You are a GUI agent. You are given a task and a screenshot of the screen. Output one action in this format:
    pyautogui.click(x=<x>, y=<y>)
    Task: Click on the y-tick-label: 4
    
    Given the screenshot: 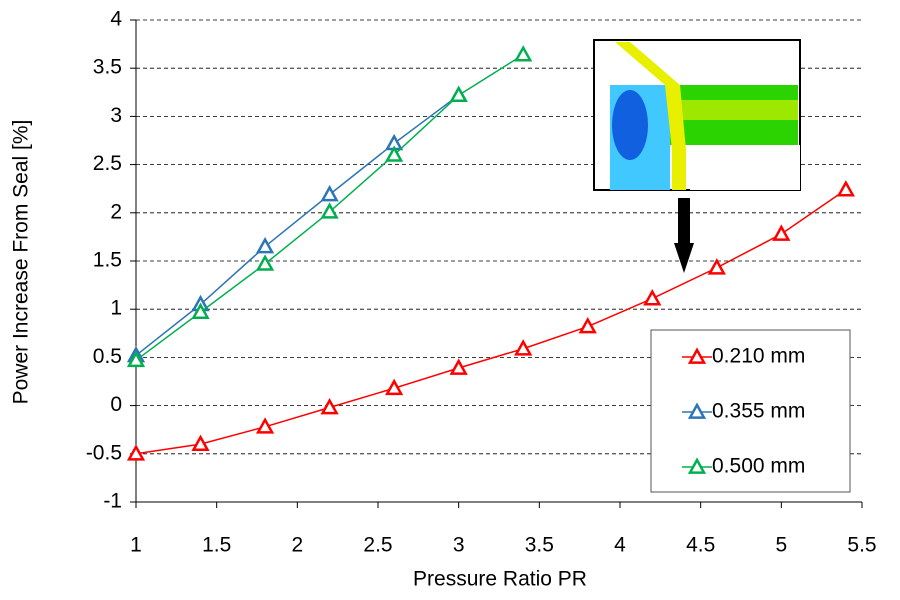 What is the action you would take?
    pyautogui.click(x=116, y=19)
    